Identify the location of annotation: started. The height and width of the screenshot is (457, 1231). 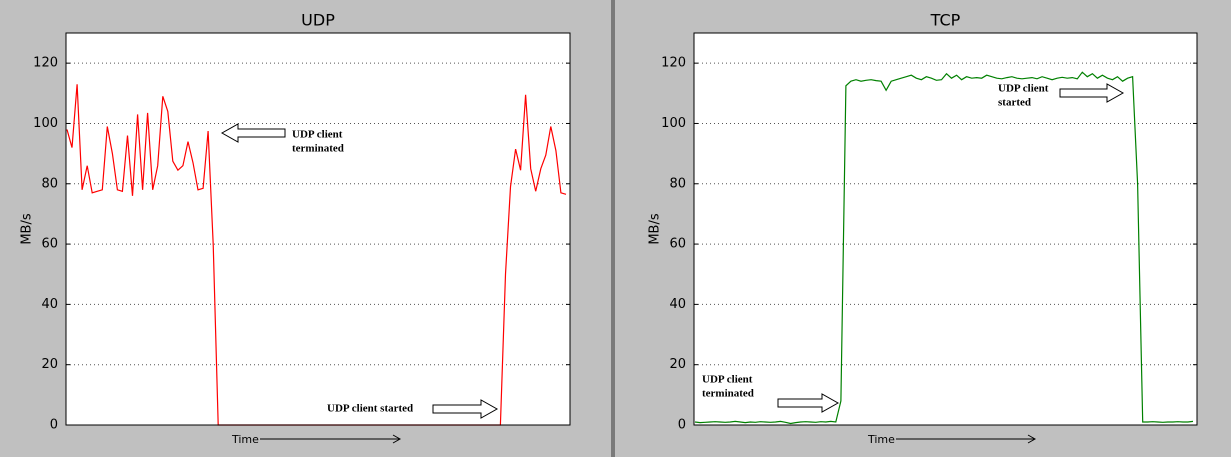
(1014, 103).